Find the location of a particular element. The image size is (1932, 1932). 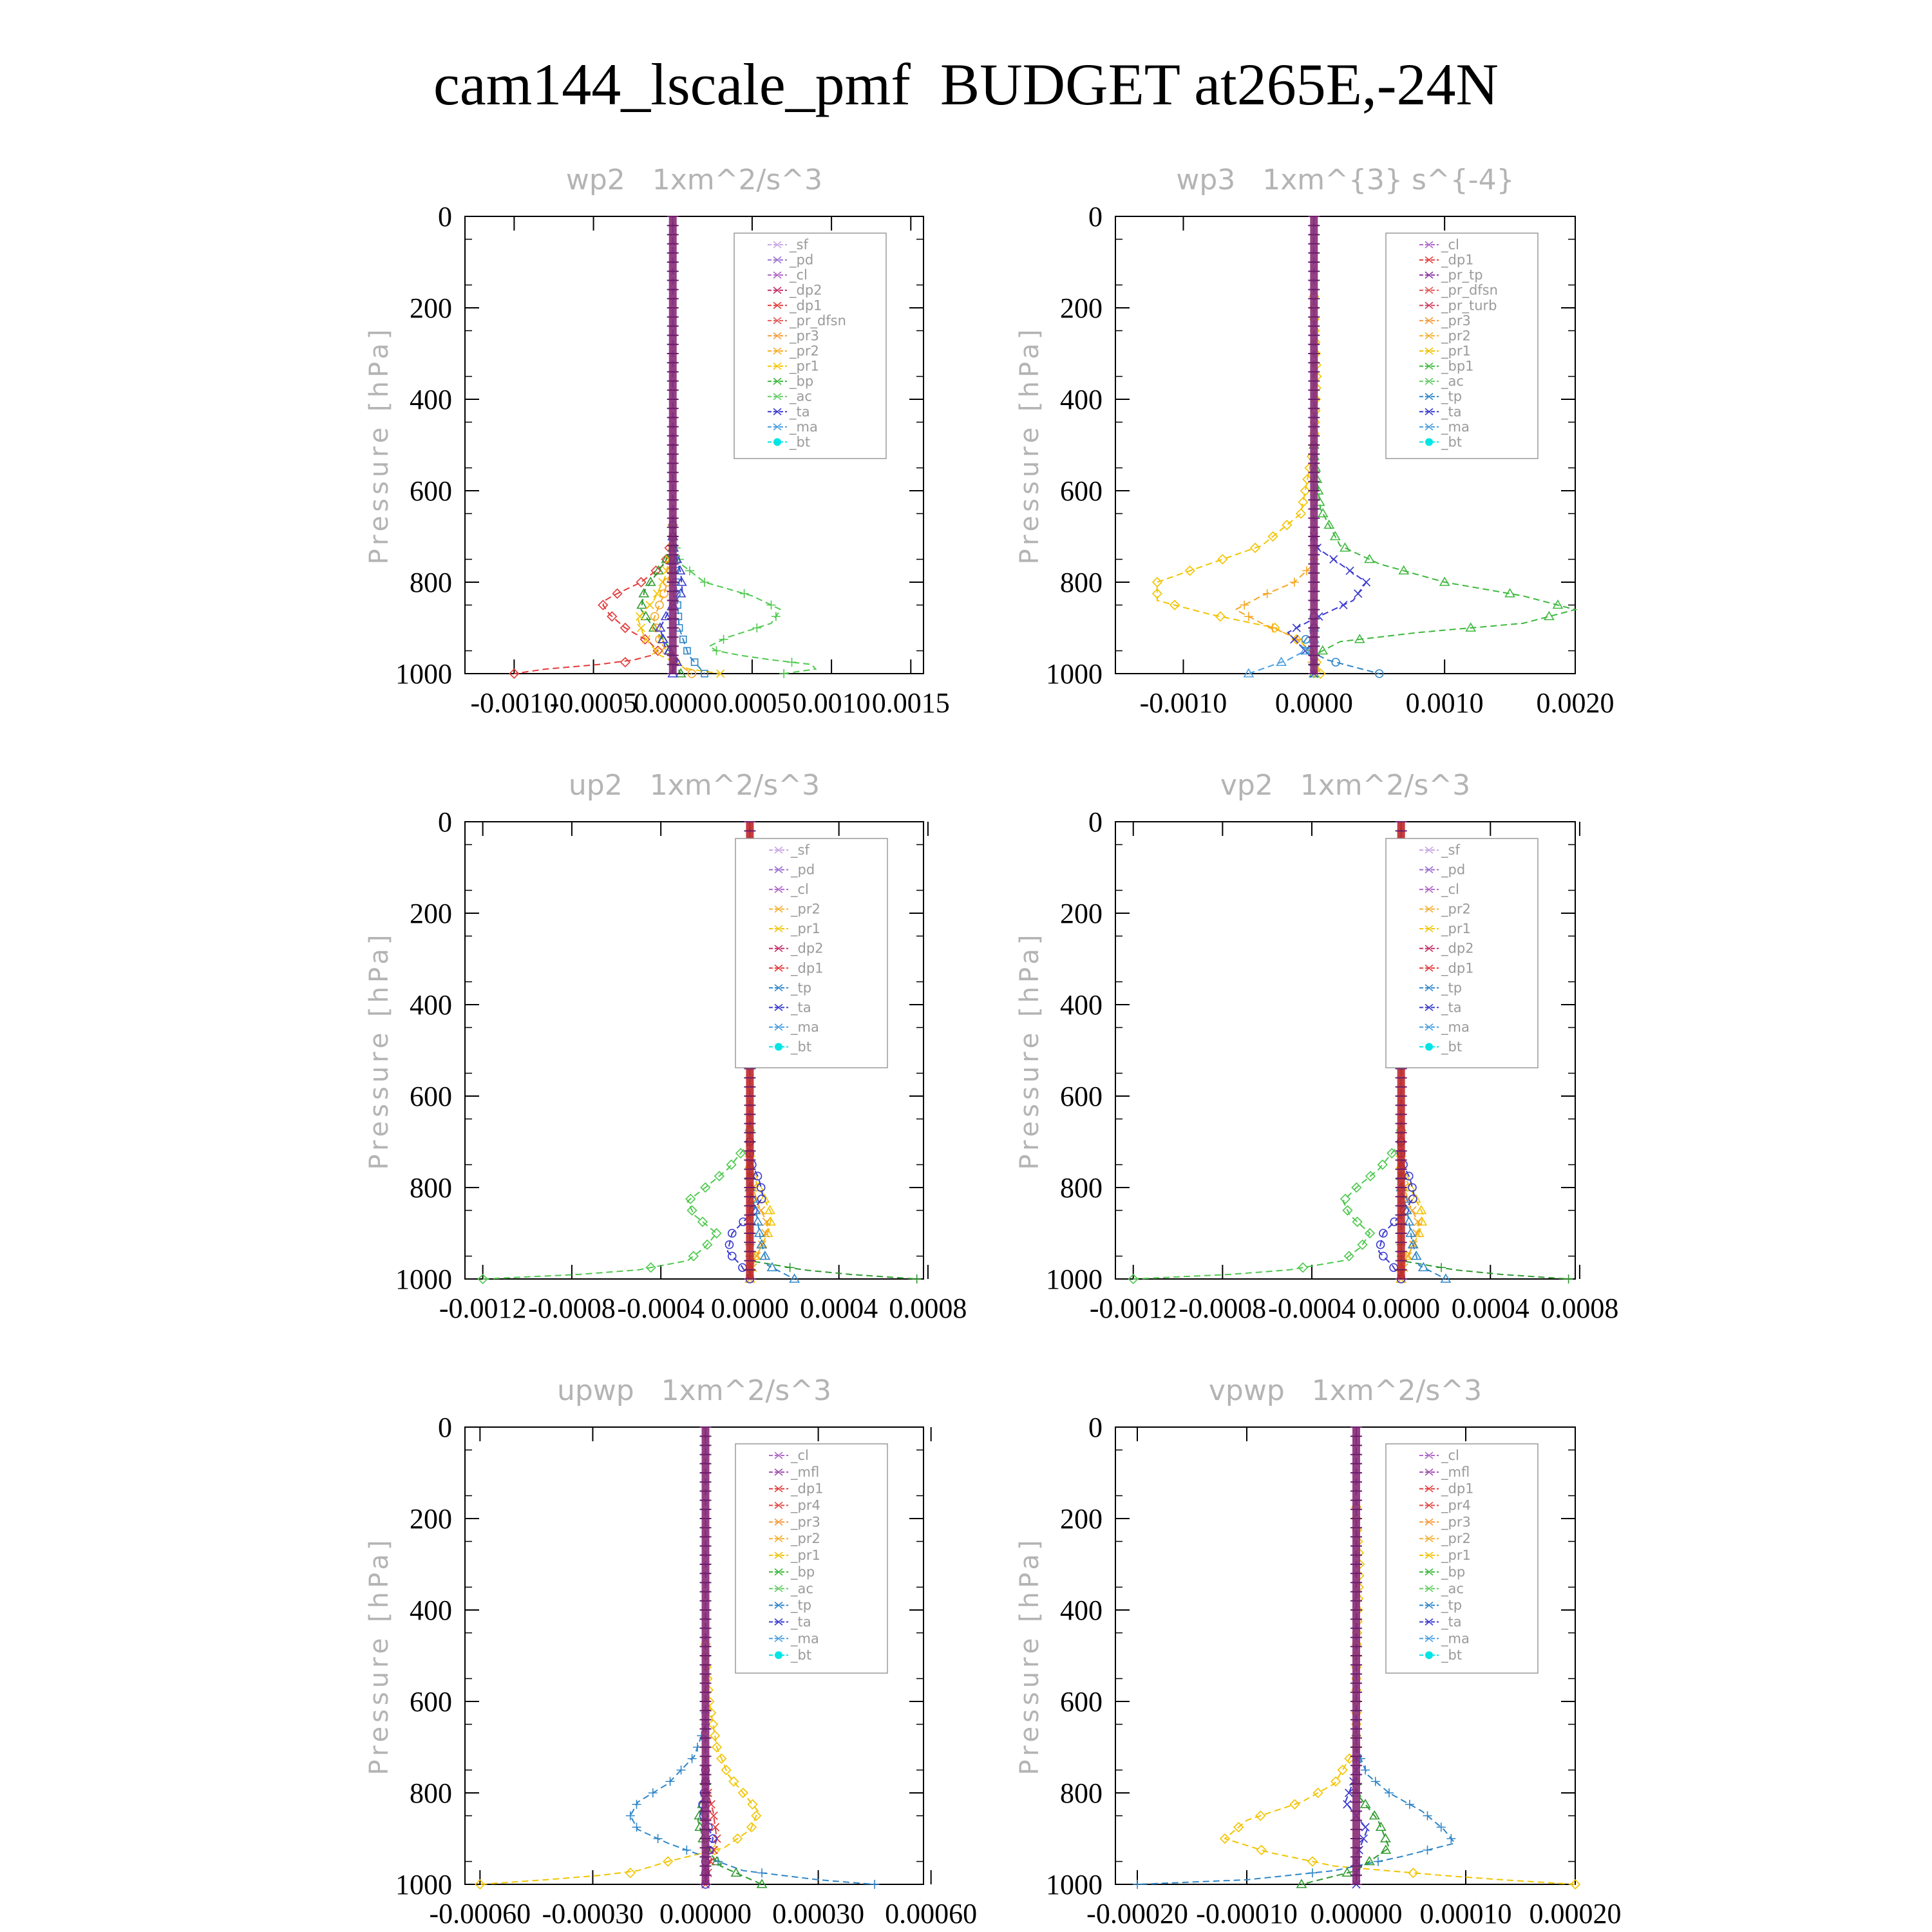

legend-item: _mfl is located at coordinates (794, 1473).